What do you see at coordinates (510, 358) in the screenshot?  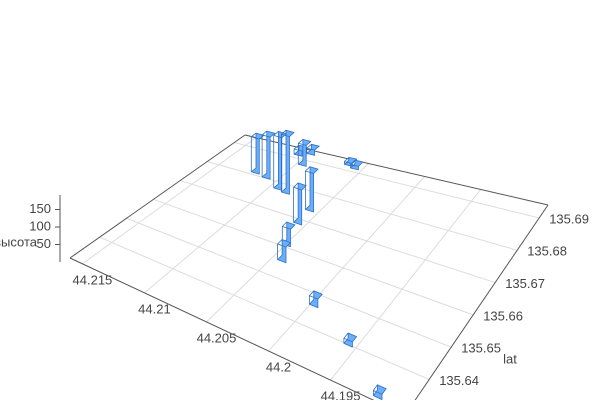 I see `lat-axis-title: lat` at bounding box center [510, 358].